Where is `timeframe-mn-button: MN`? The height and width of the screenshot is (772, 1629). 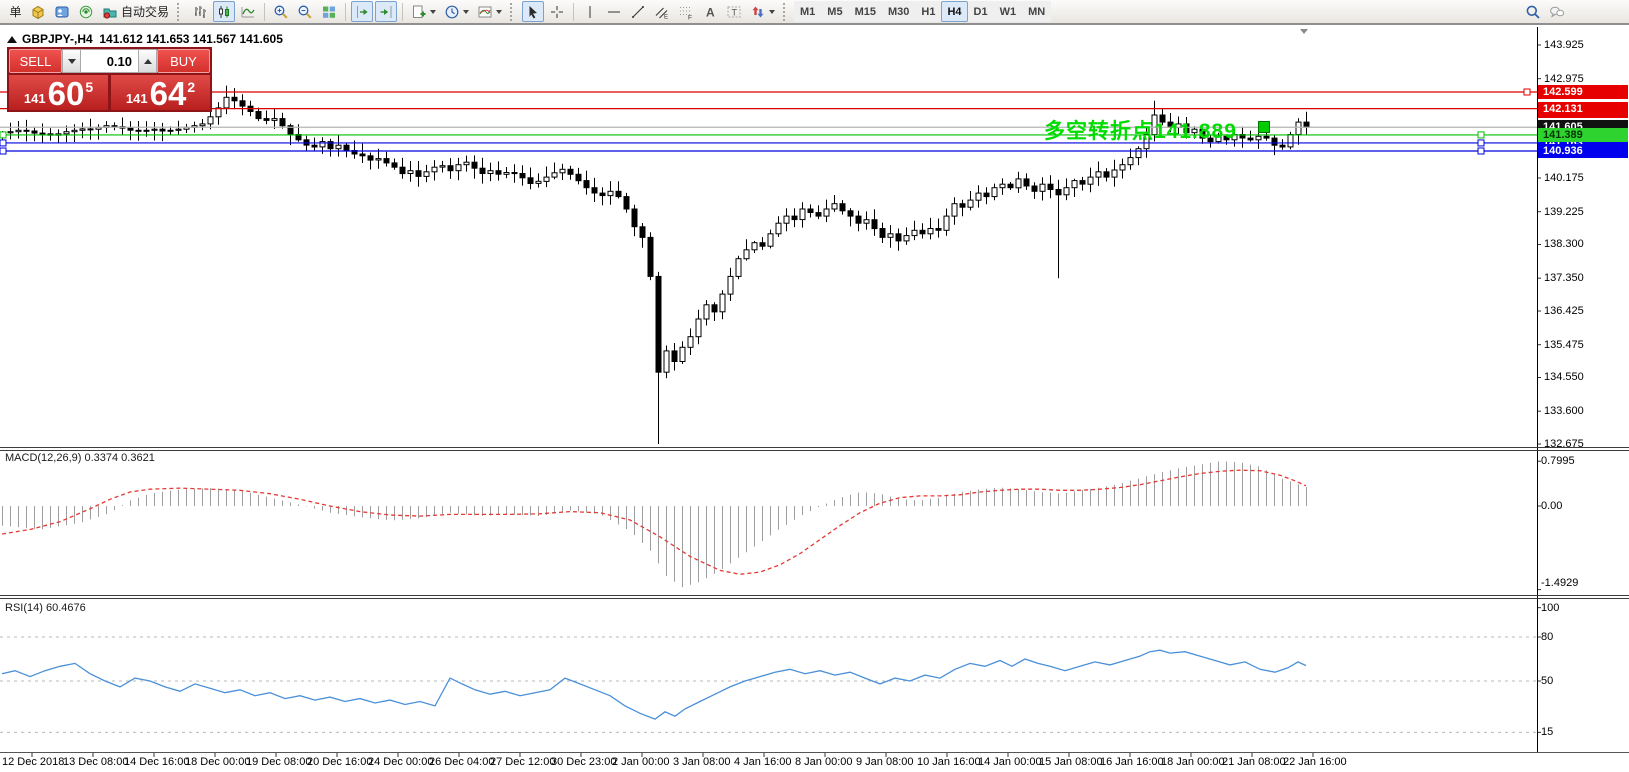
timeframe-mn-button: MN is located at coordinates (1037, 11).